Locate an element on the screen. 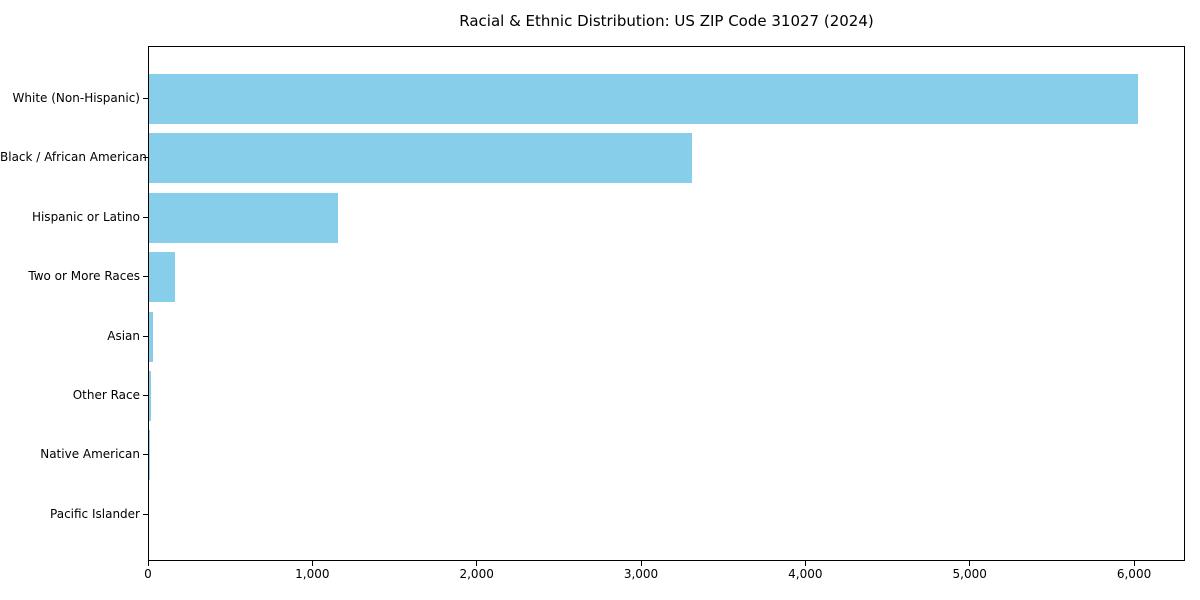 This screenshot has width=1200, height=600. x-tick-label-3,000: 3,000 is located at coordinates (641, 574).